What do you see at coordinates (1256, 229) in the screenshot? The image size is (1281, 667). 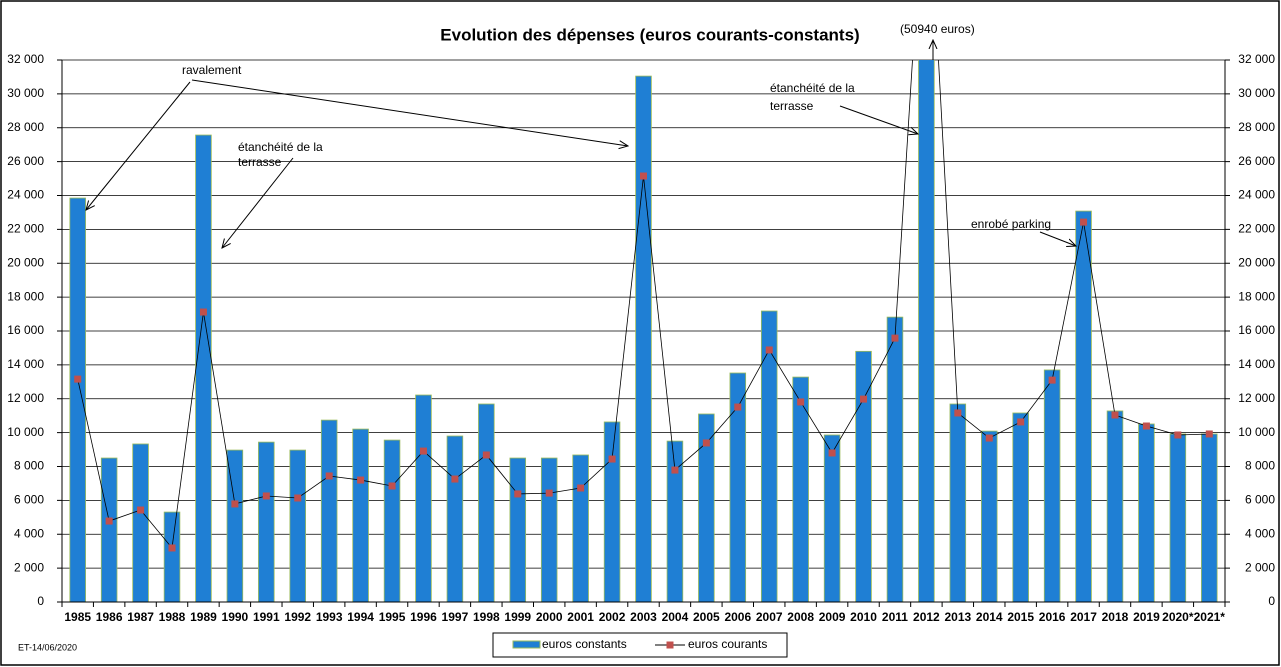 I see `y2-tick-label: 22 000` at bounding box center [1256, 229].